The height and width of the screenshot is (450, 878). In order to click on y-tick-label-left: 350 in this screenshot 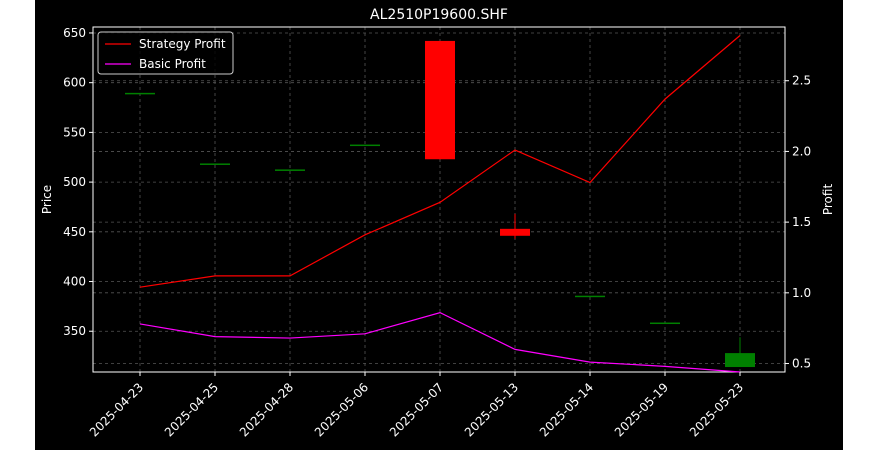, I will do `click(74, 331)`.